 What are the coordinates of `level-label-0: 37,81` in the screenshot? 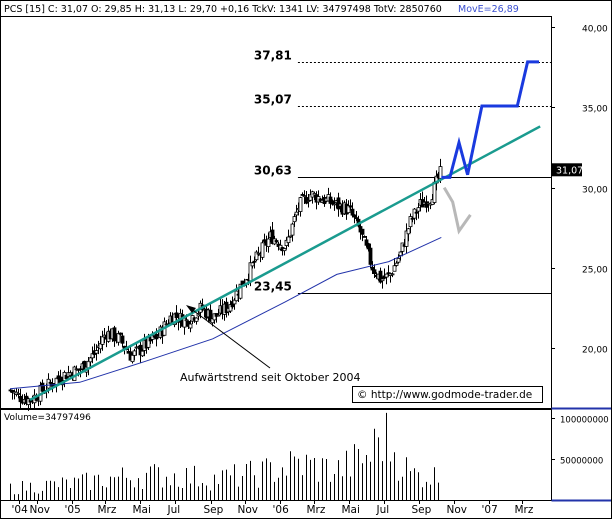 It's located at (273, 56).